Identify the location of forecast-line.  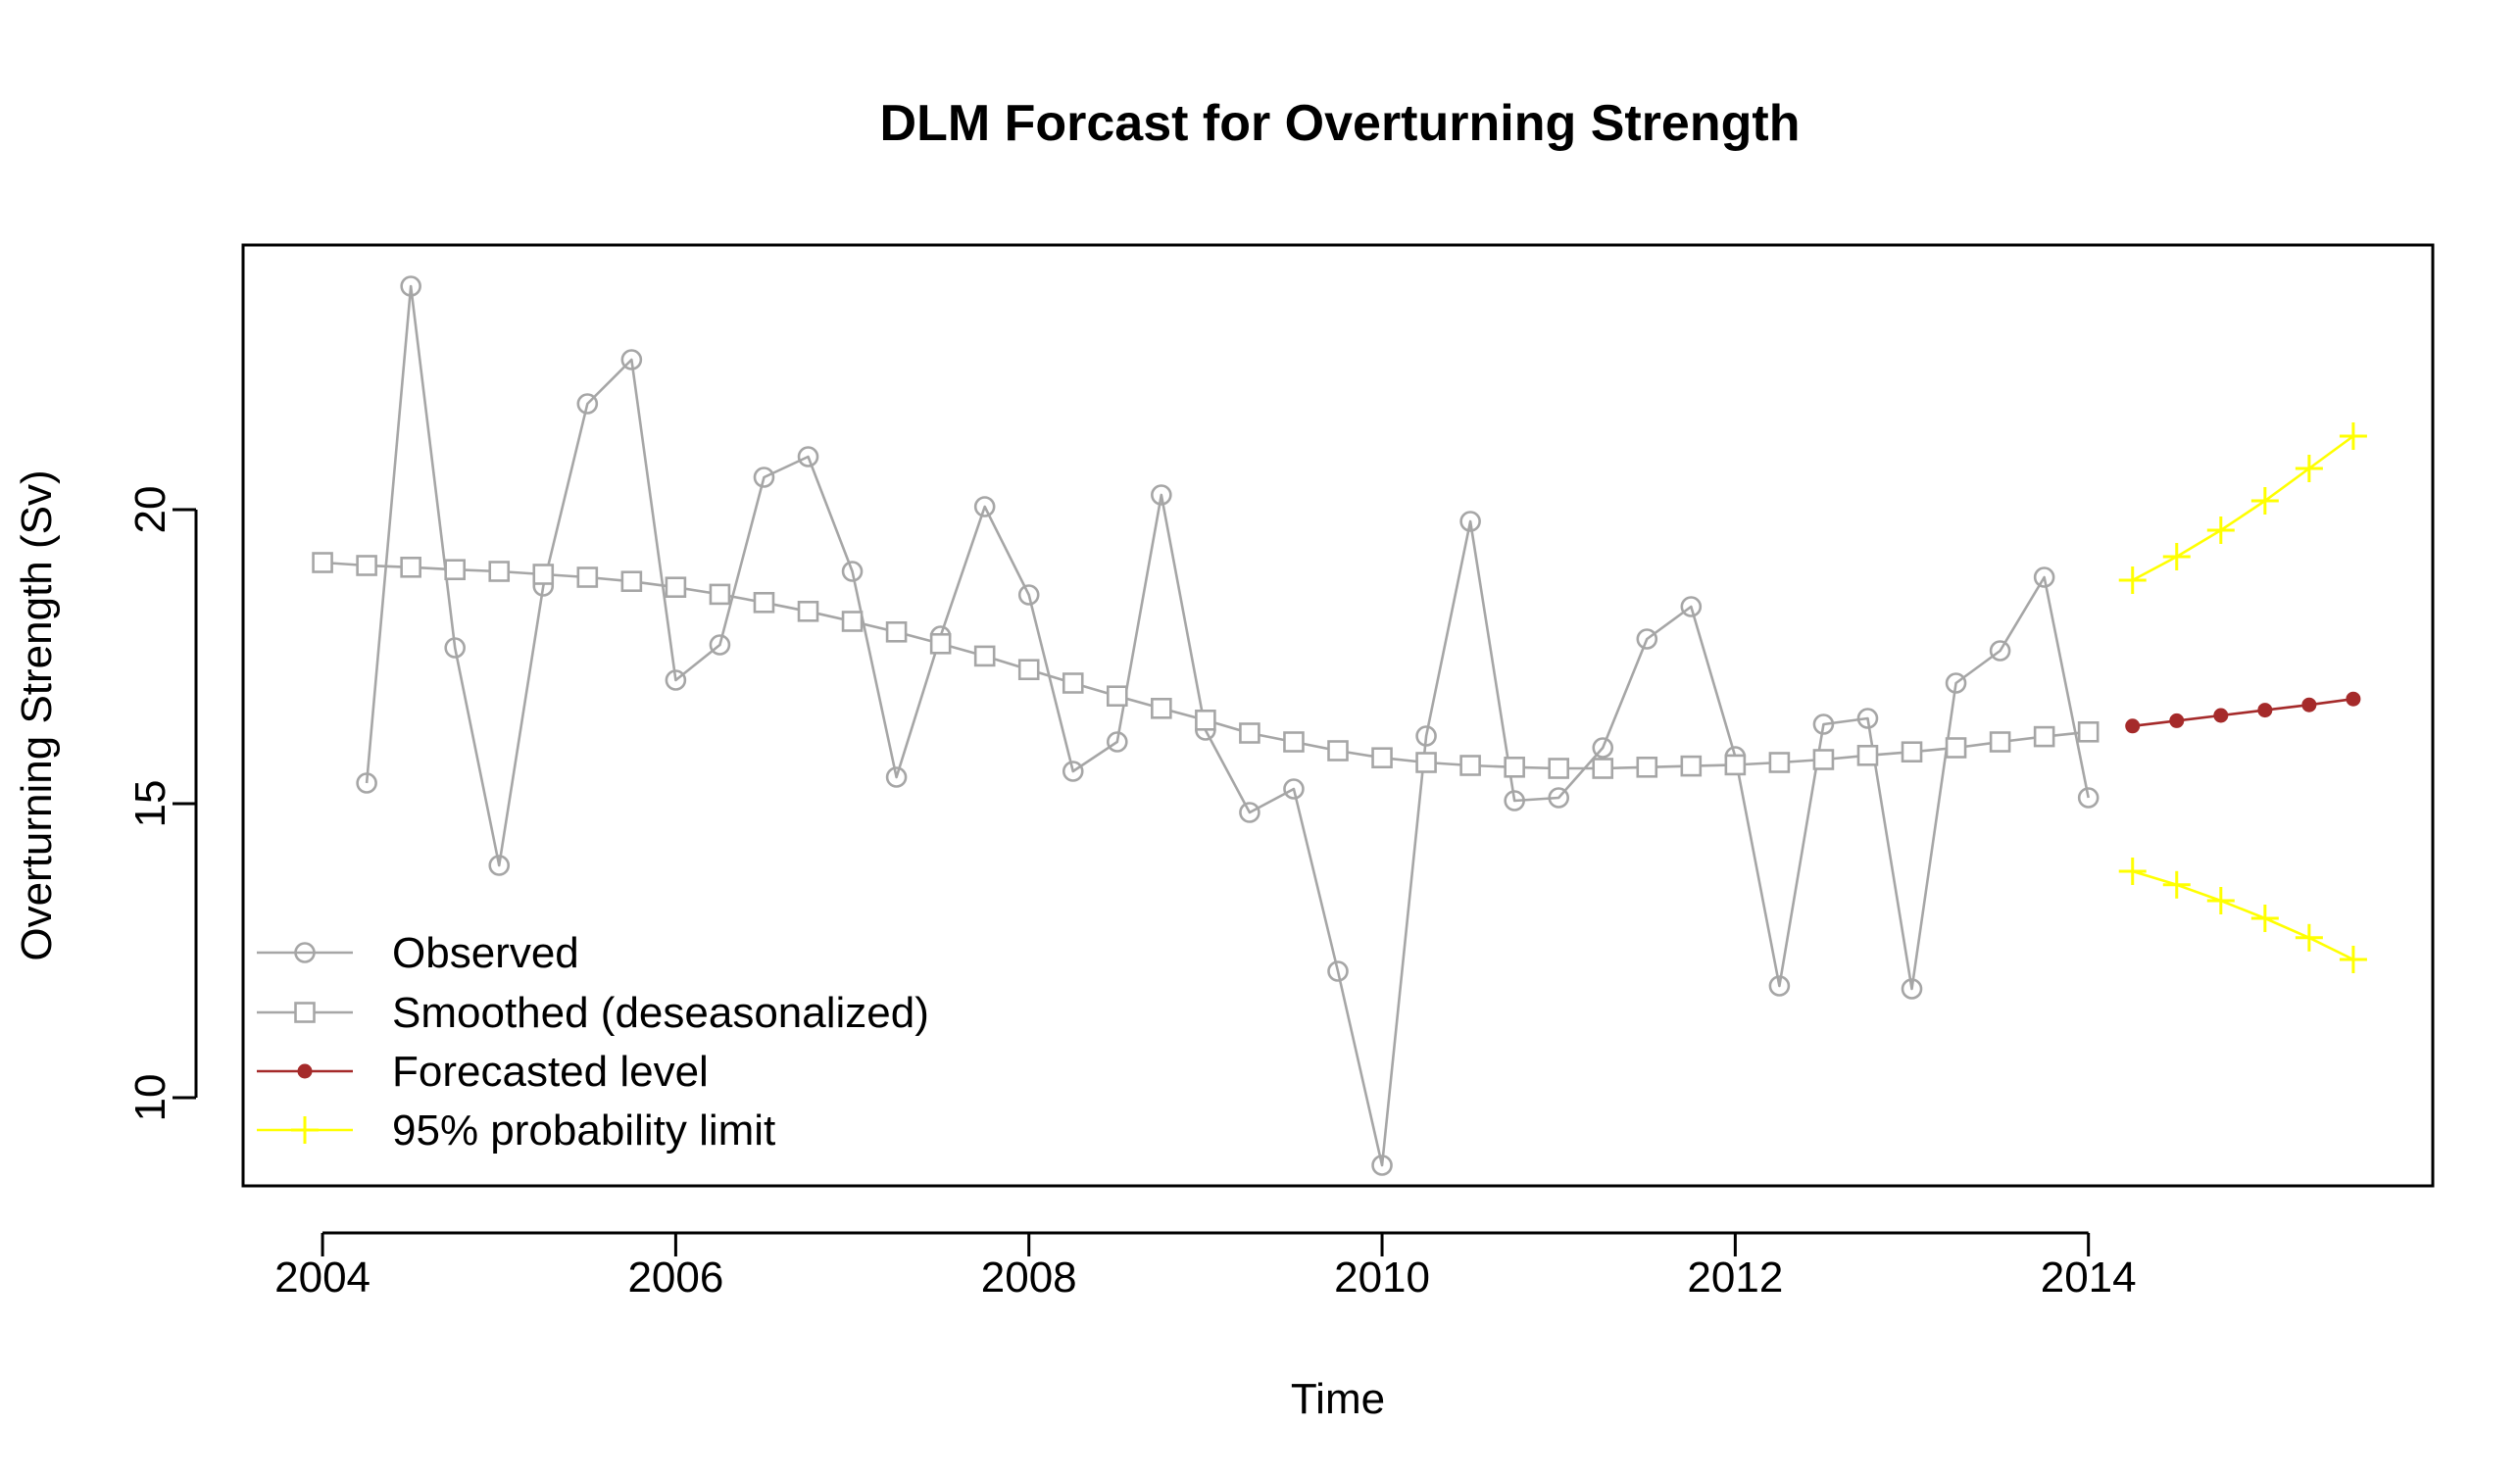
(2243, 712).